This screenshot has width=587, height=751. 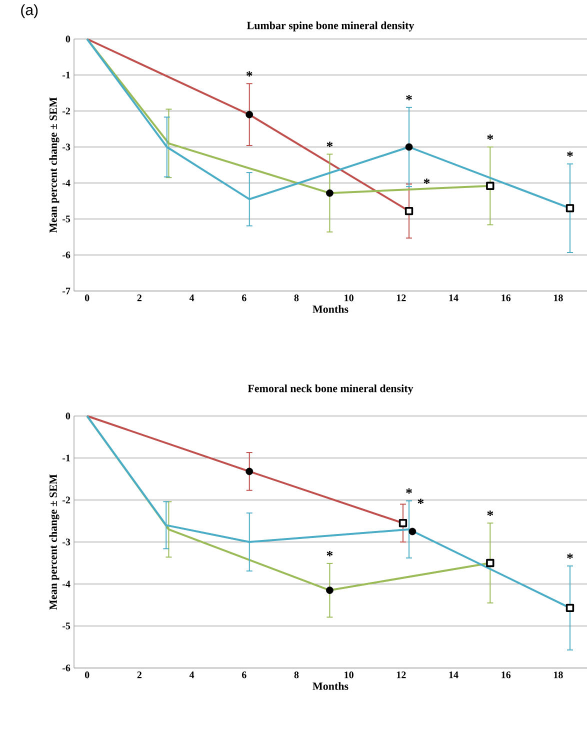 I want to click on text: (a), so click(x=29, y=11).